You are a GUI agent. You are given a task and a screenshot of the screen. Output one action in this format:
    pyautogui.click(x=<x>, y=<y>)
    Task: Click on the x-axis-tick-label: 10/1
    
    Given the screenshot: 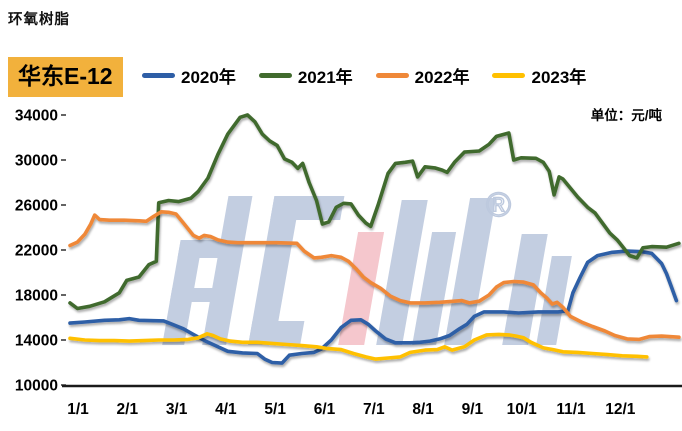 What is the action you would take?
    pyautogui.click(x=522, y=409)
    